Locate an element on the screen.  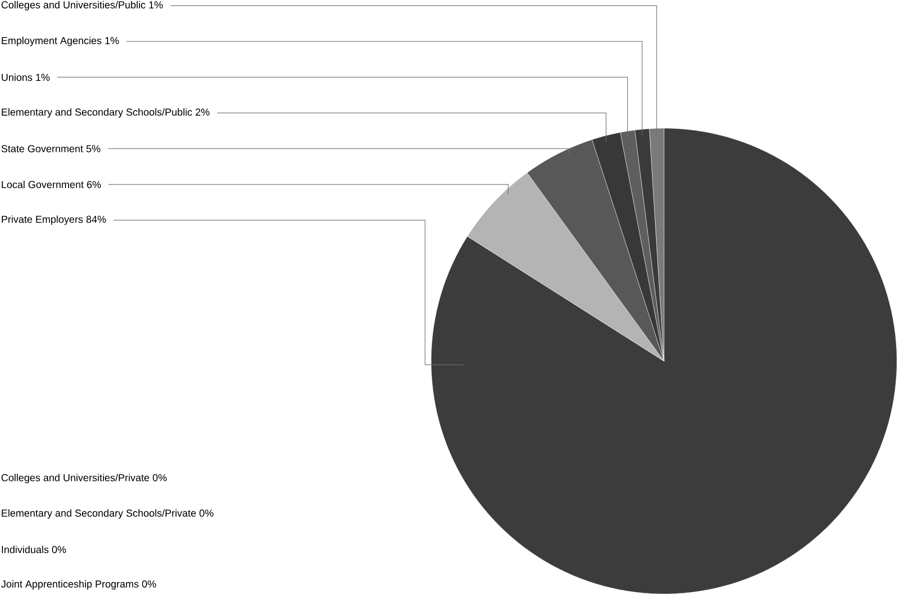
slice-label: Employment Agencies is located at coordinates (52, 41).